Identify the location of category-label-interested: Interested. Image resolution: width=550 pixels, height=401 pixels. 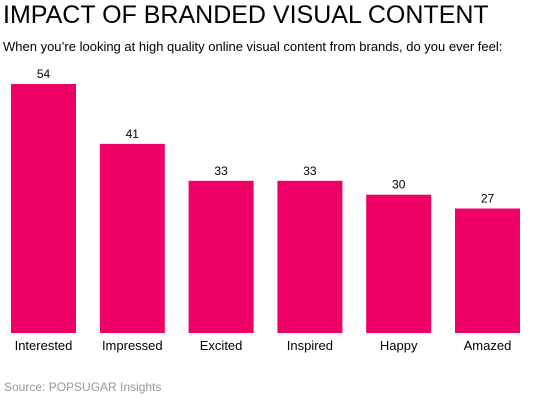
(44, 345).